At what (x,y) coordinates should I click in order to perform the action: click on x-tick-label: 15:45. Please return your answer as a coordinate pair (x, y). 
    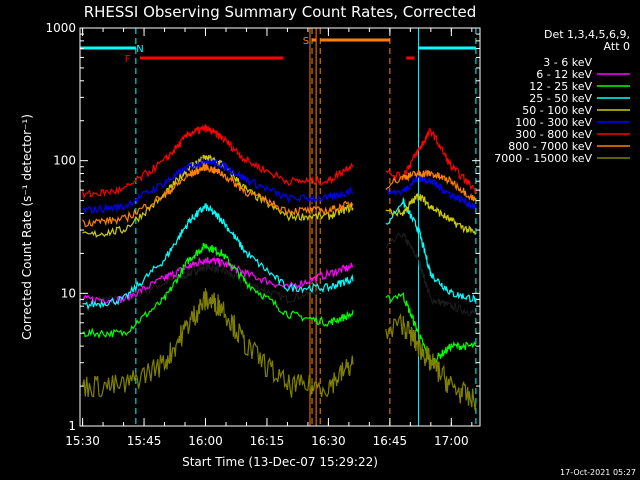
    Looking at the image, I should click on (144, 441).